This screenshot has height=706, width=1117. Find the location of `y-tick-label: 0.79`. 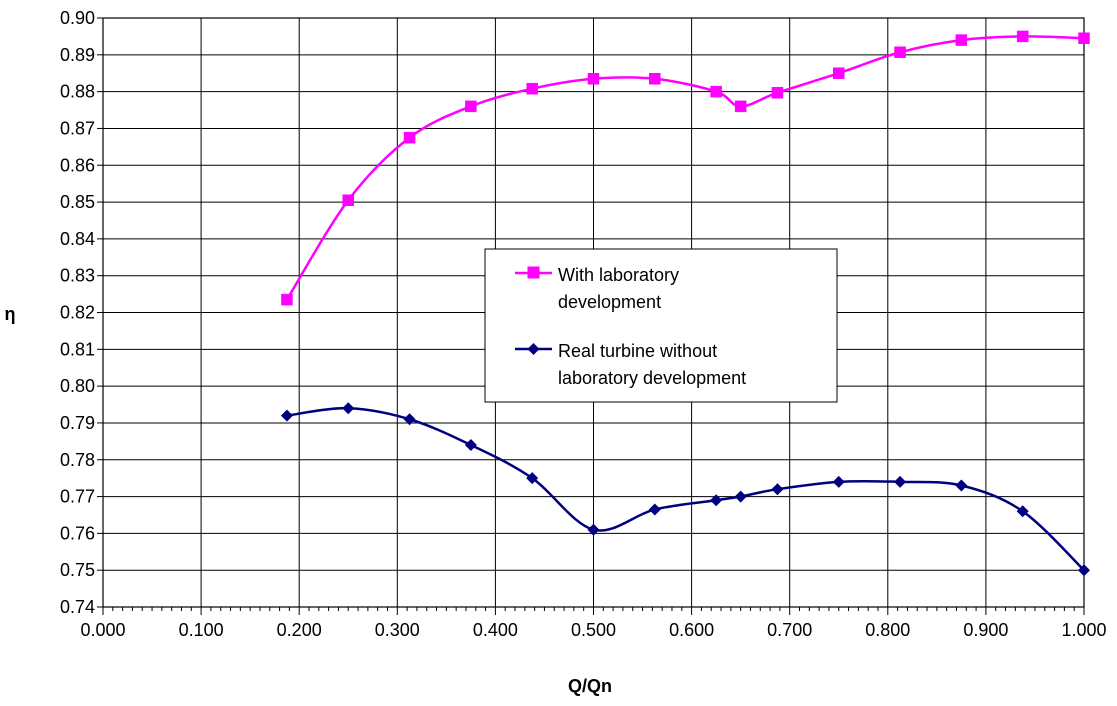

y-tick-label: 0.79 is located at coordinates (77, 423).